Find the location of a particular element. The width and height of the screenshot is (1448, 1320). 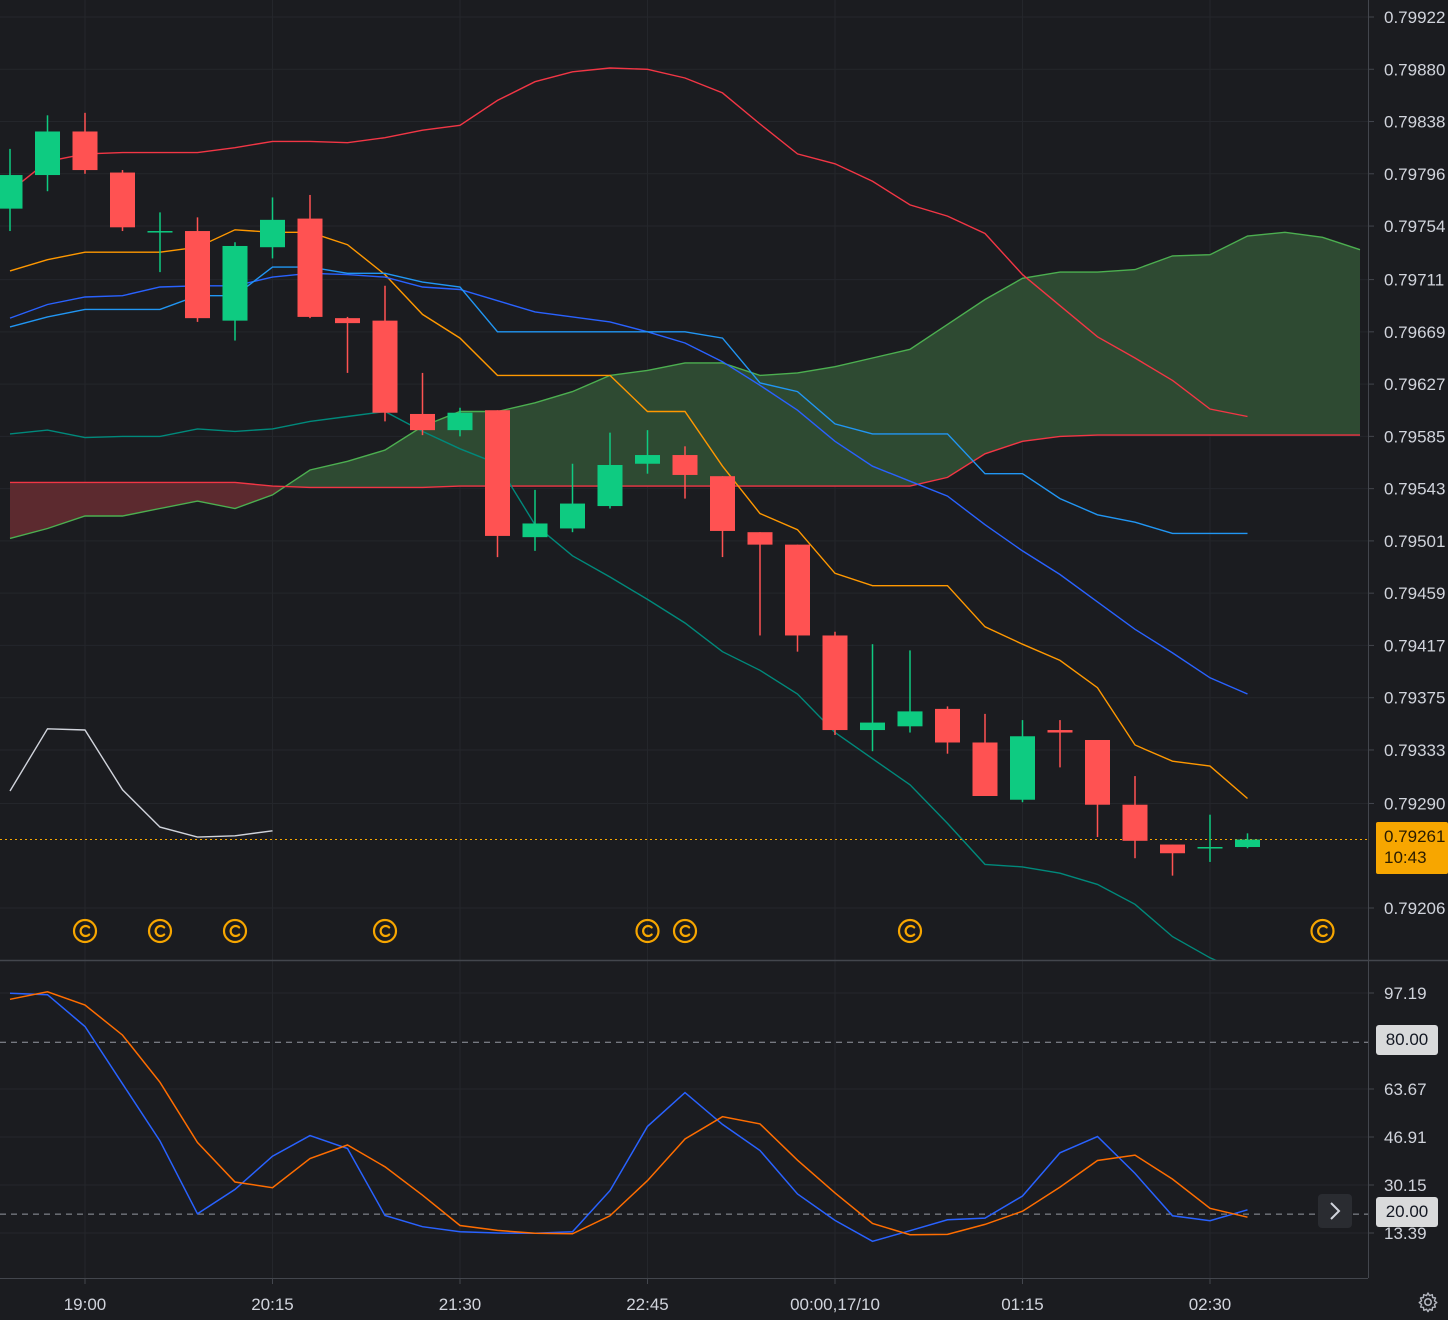

gear-icon is located at coordinates (1428, 1302).